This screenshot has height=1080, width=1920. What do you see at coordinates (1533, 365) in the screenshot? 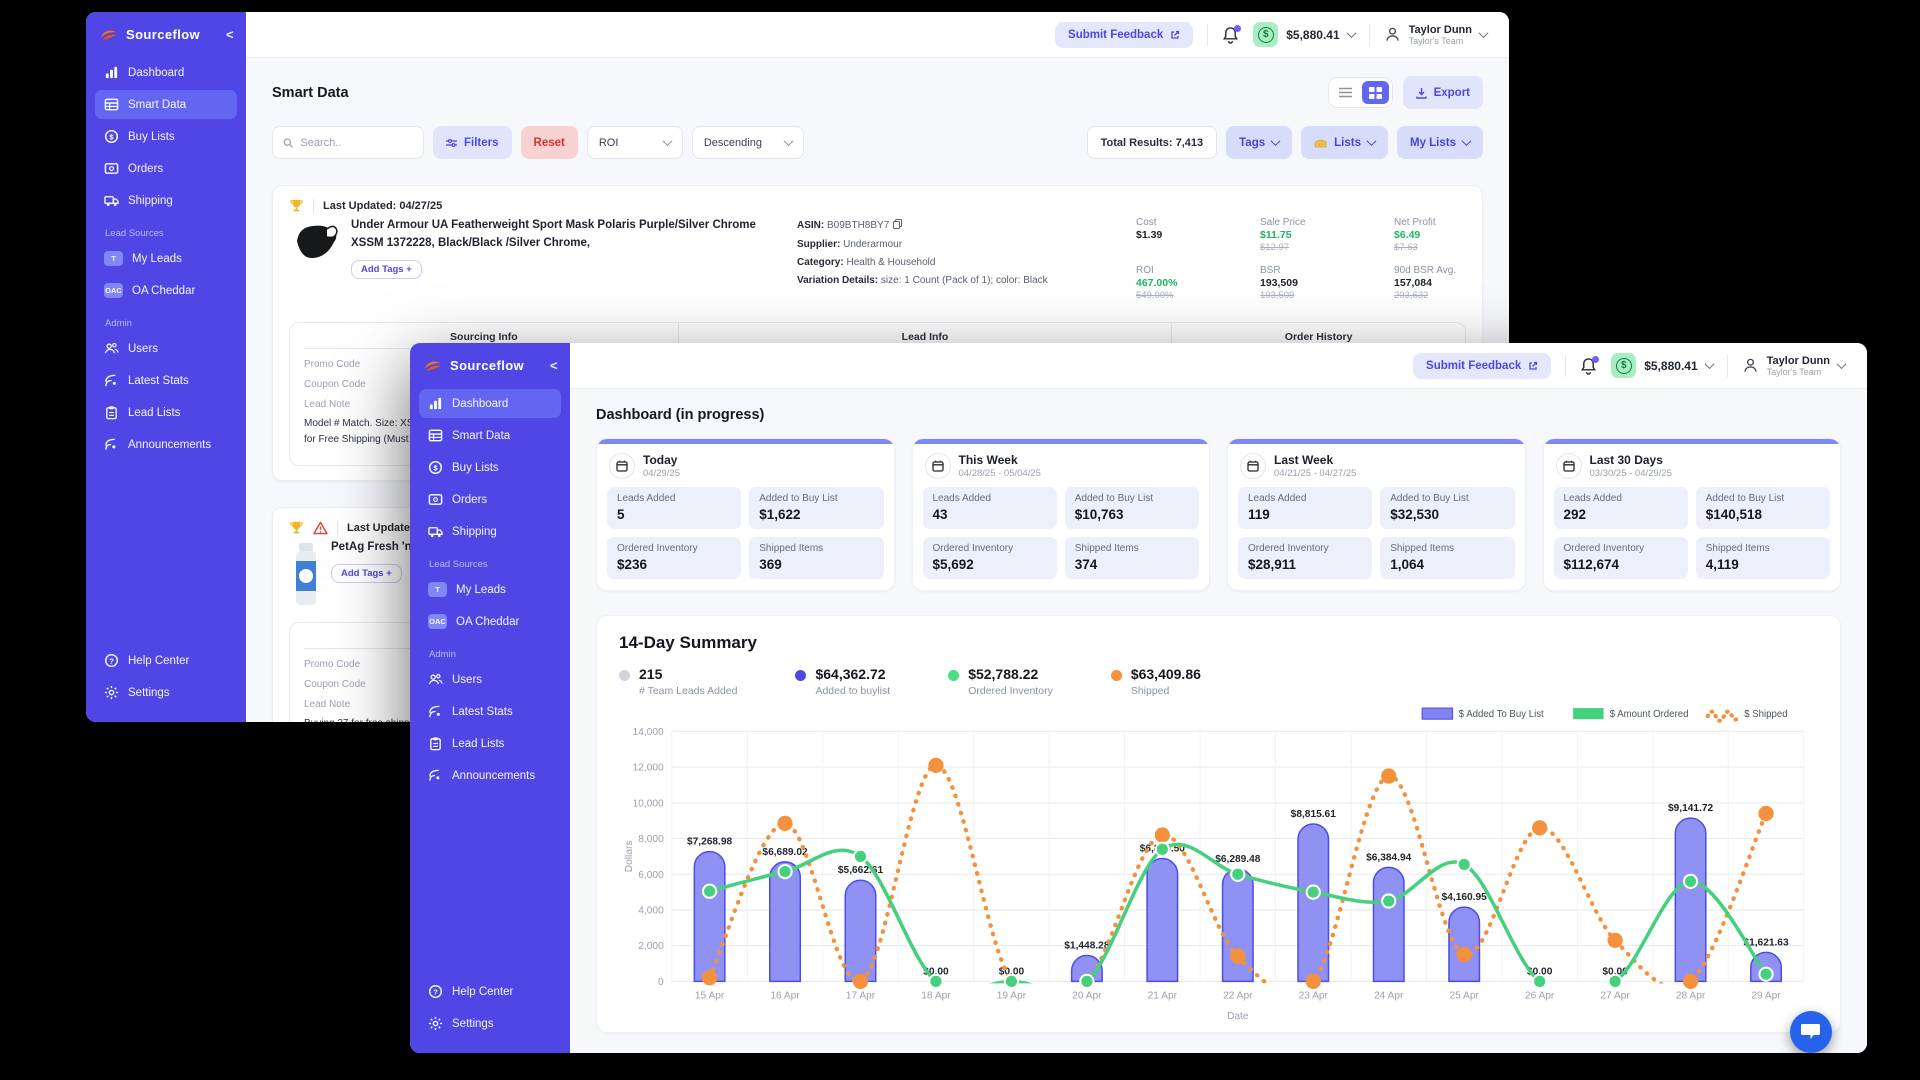
I see `external-link-icon` at bounding box center [1533, 365].